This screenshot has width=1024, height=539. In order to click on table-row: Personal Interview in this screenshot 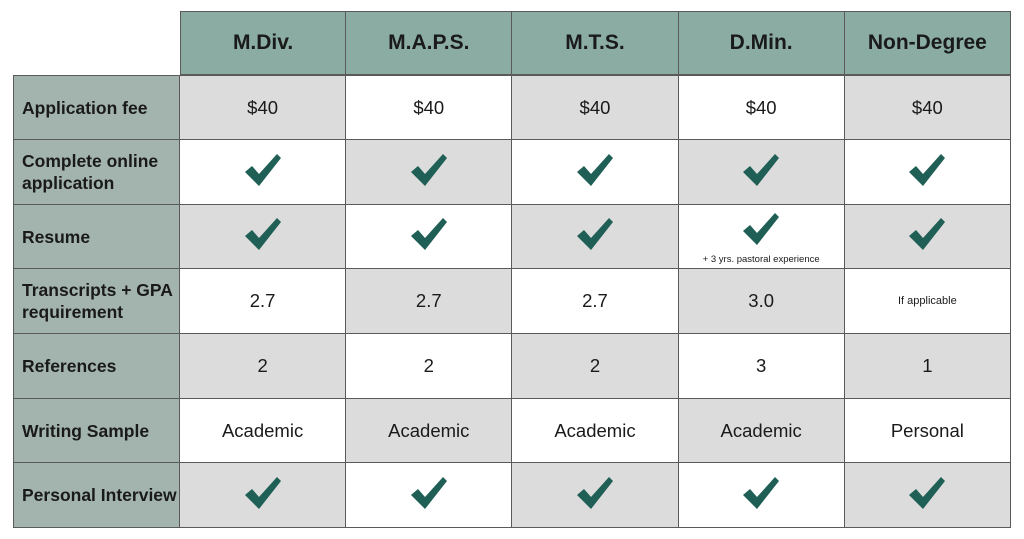, I will do `click(512, 495)`.